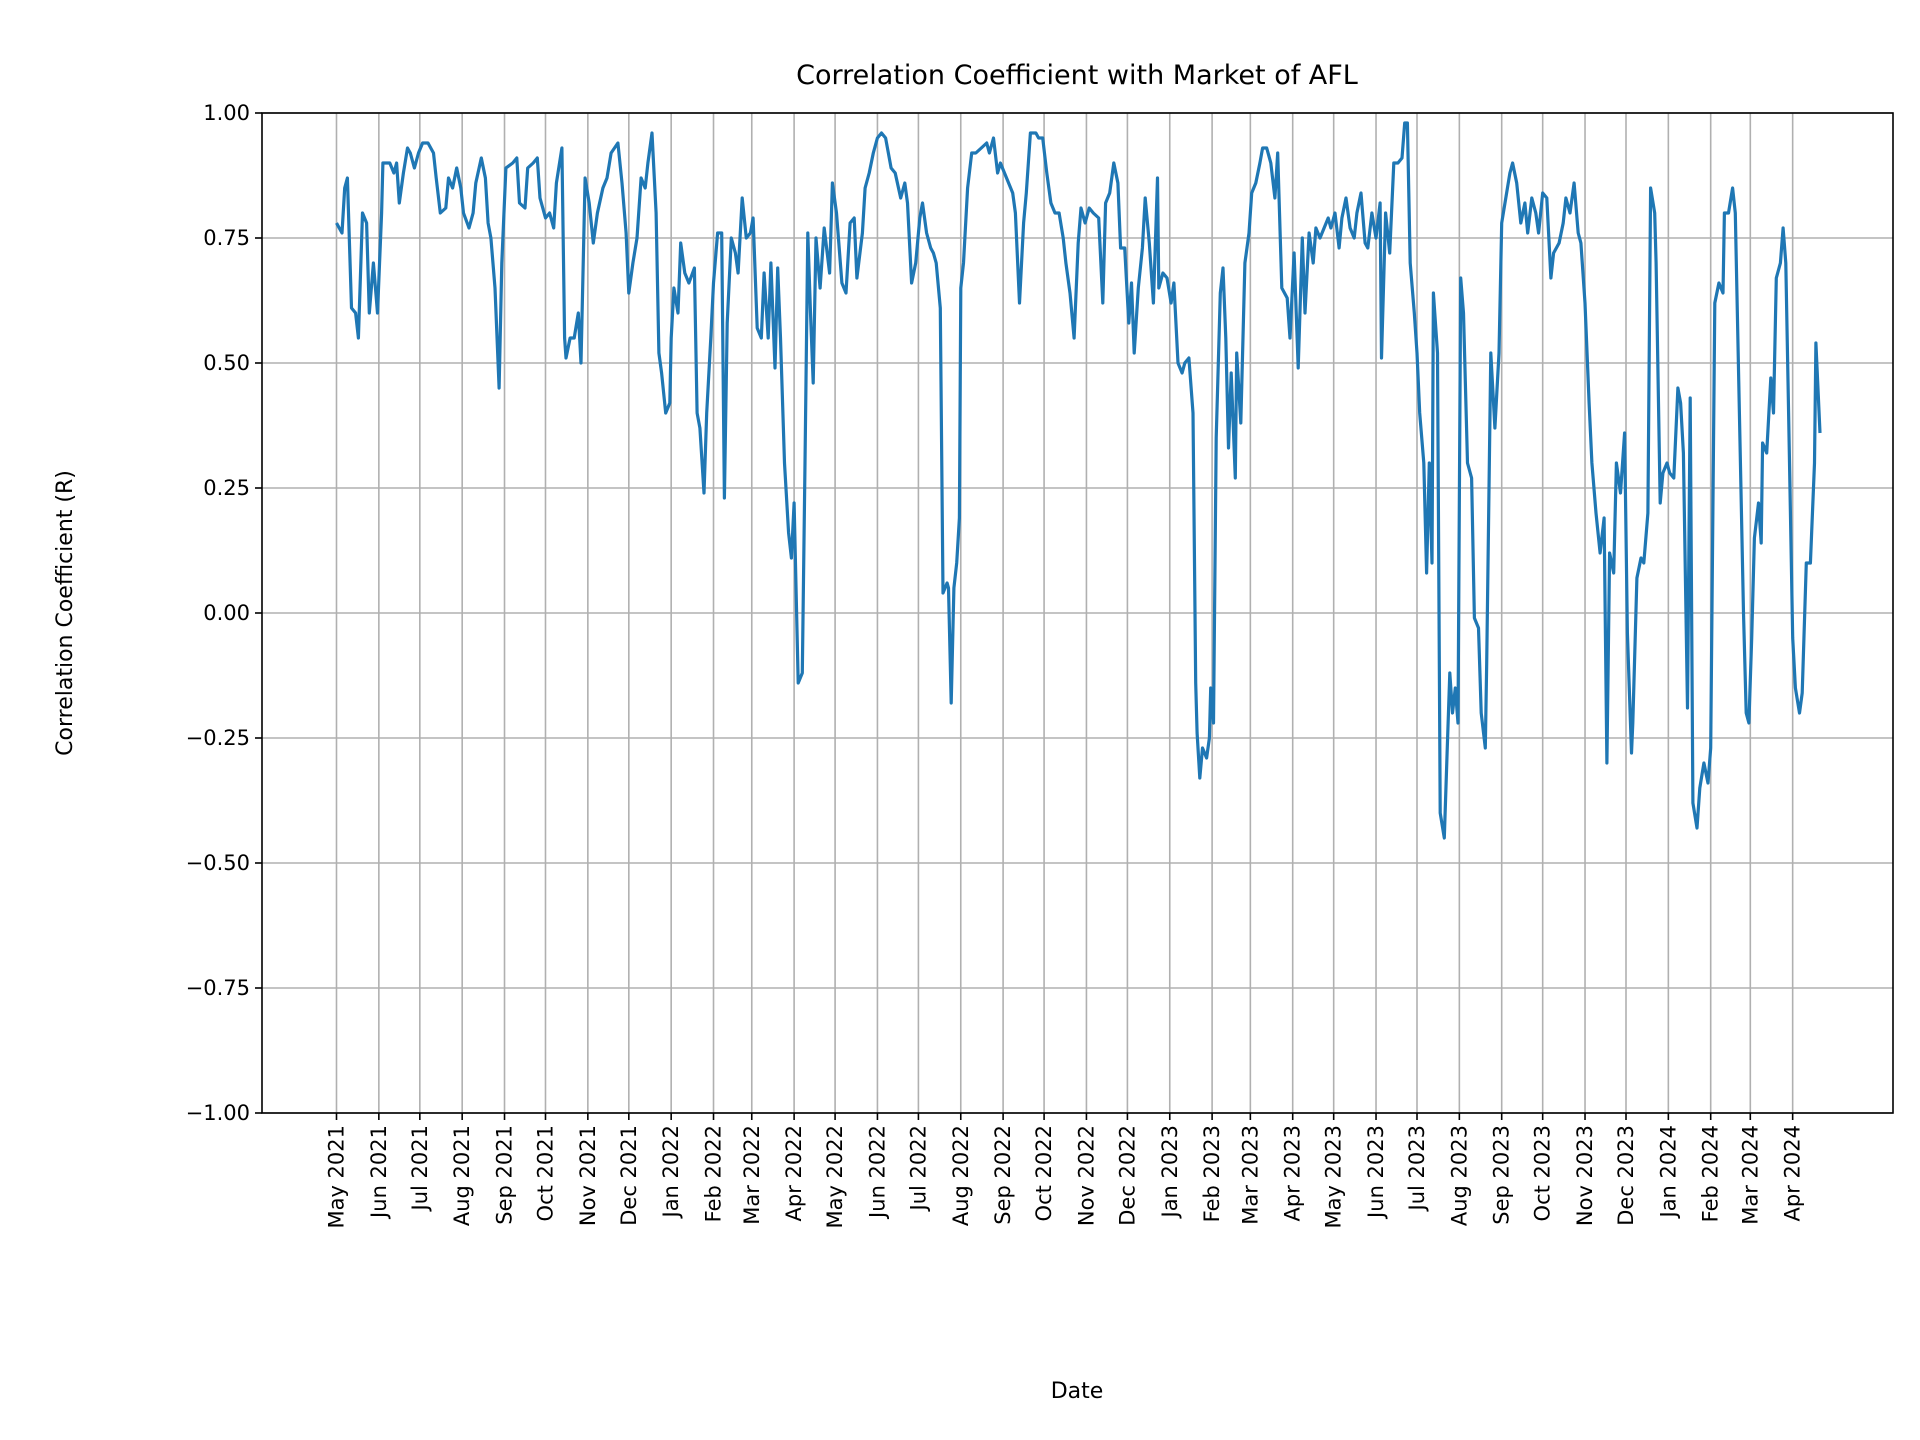 This screenshot has height=1440, width=1920. Describe the element at coordinates (1044, 1173) in the screenshot. I see `x-tick-label: Oct 2022` at that location.